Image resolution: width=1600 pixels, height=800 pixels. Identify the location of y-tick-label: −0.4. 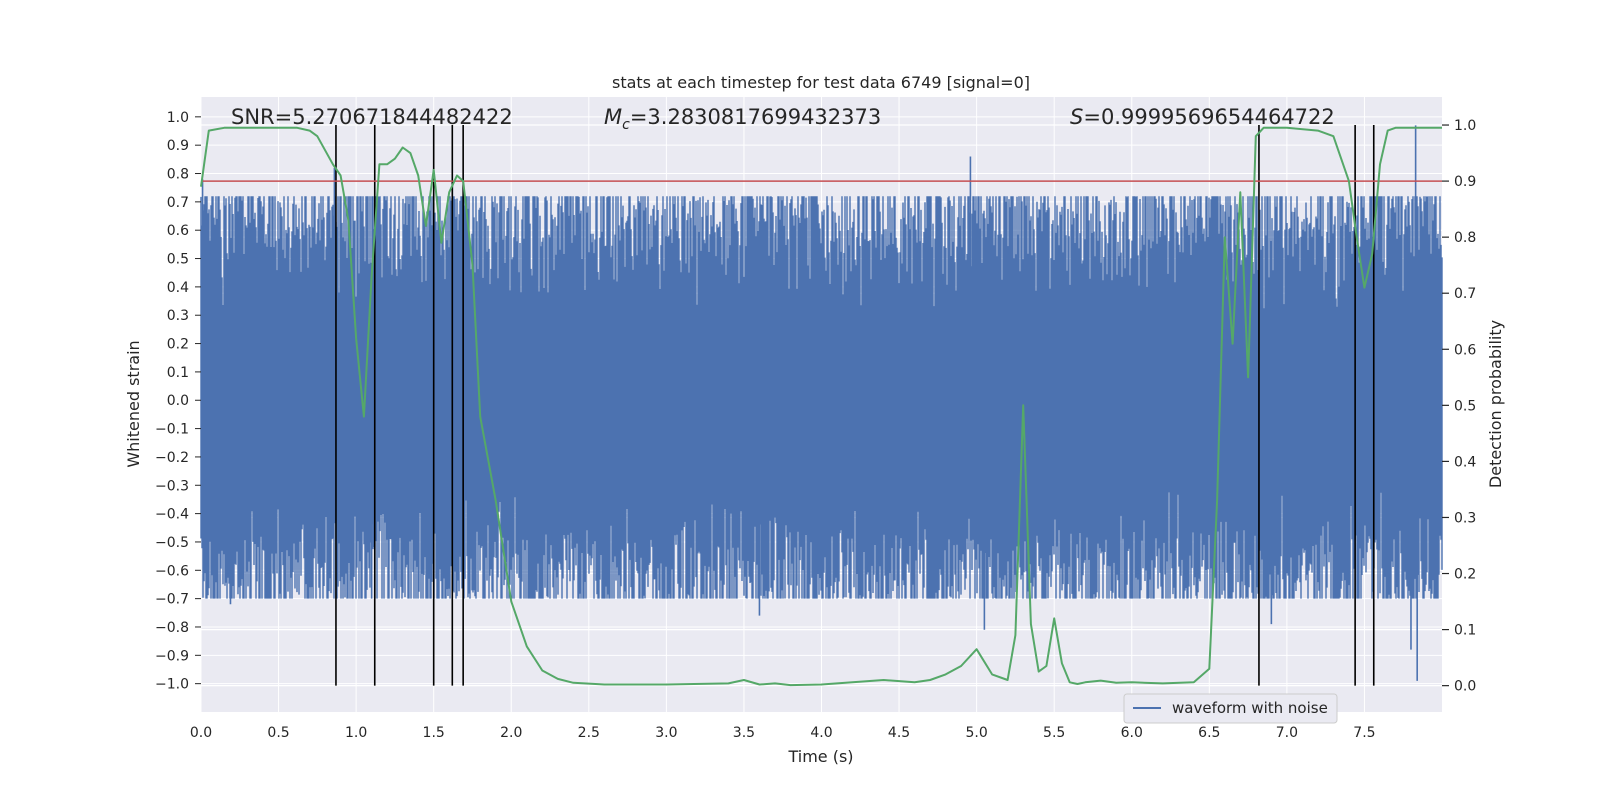
(172, 515).